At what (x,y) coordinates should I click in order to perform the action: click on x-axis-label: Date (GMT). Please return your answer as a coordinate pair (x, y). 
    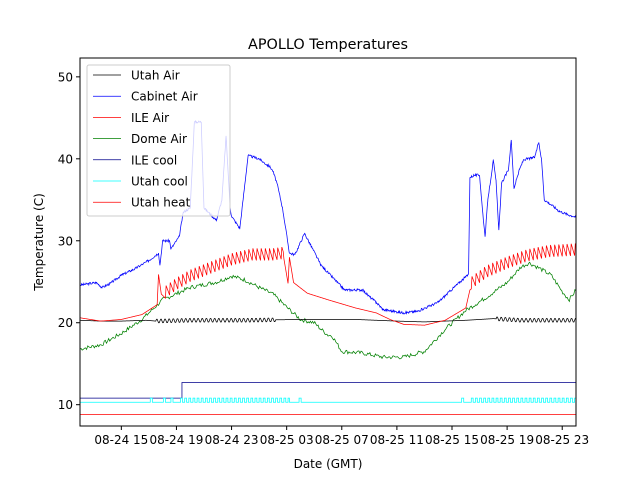
    Looking at the image, I should click on (328, 464).